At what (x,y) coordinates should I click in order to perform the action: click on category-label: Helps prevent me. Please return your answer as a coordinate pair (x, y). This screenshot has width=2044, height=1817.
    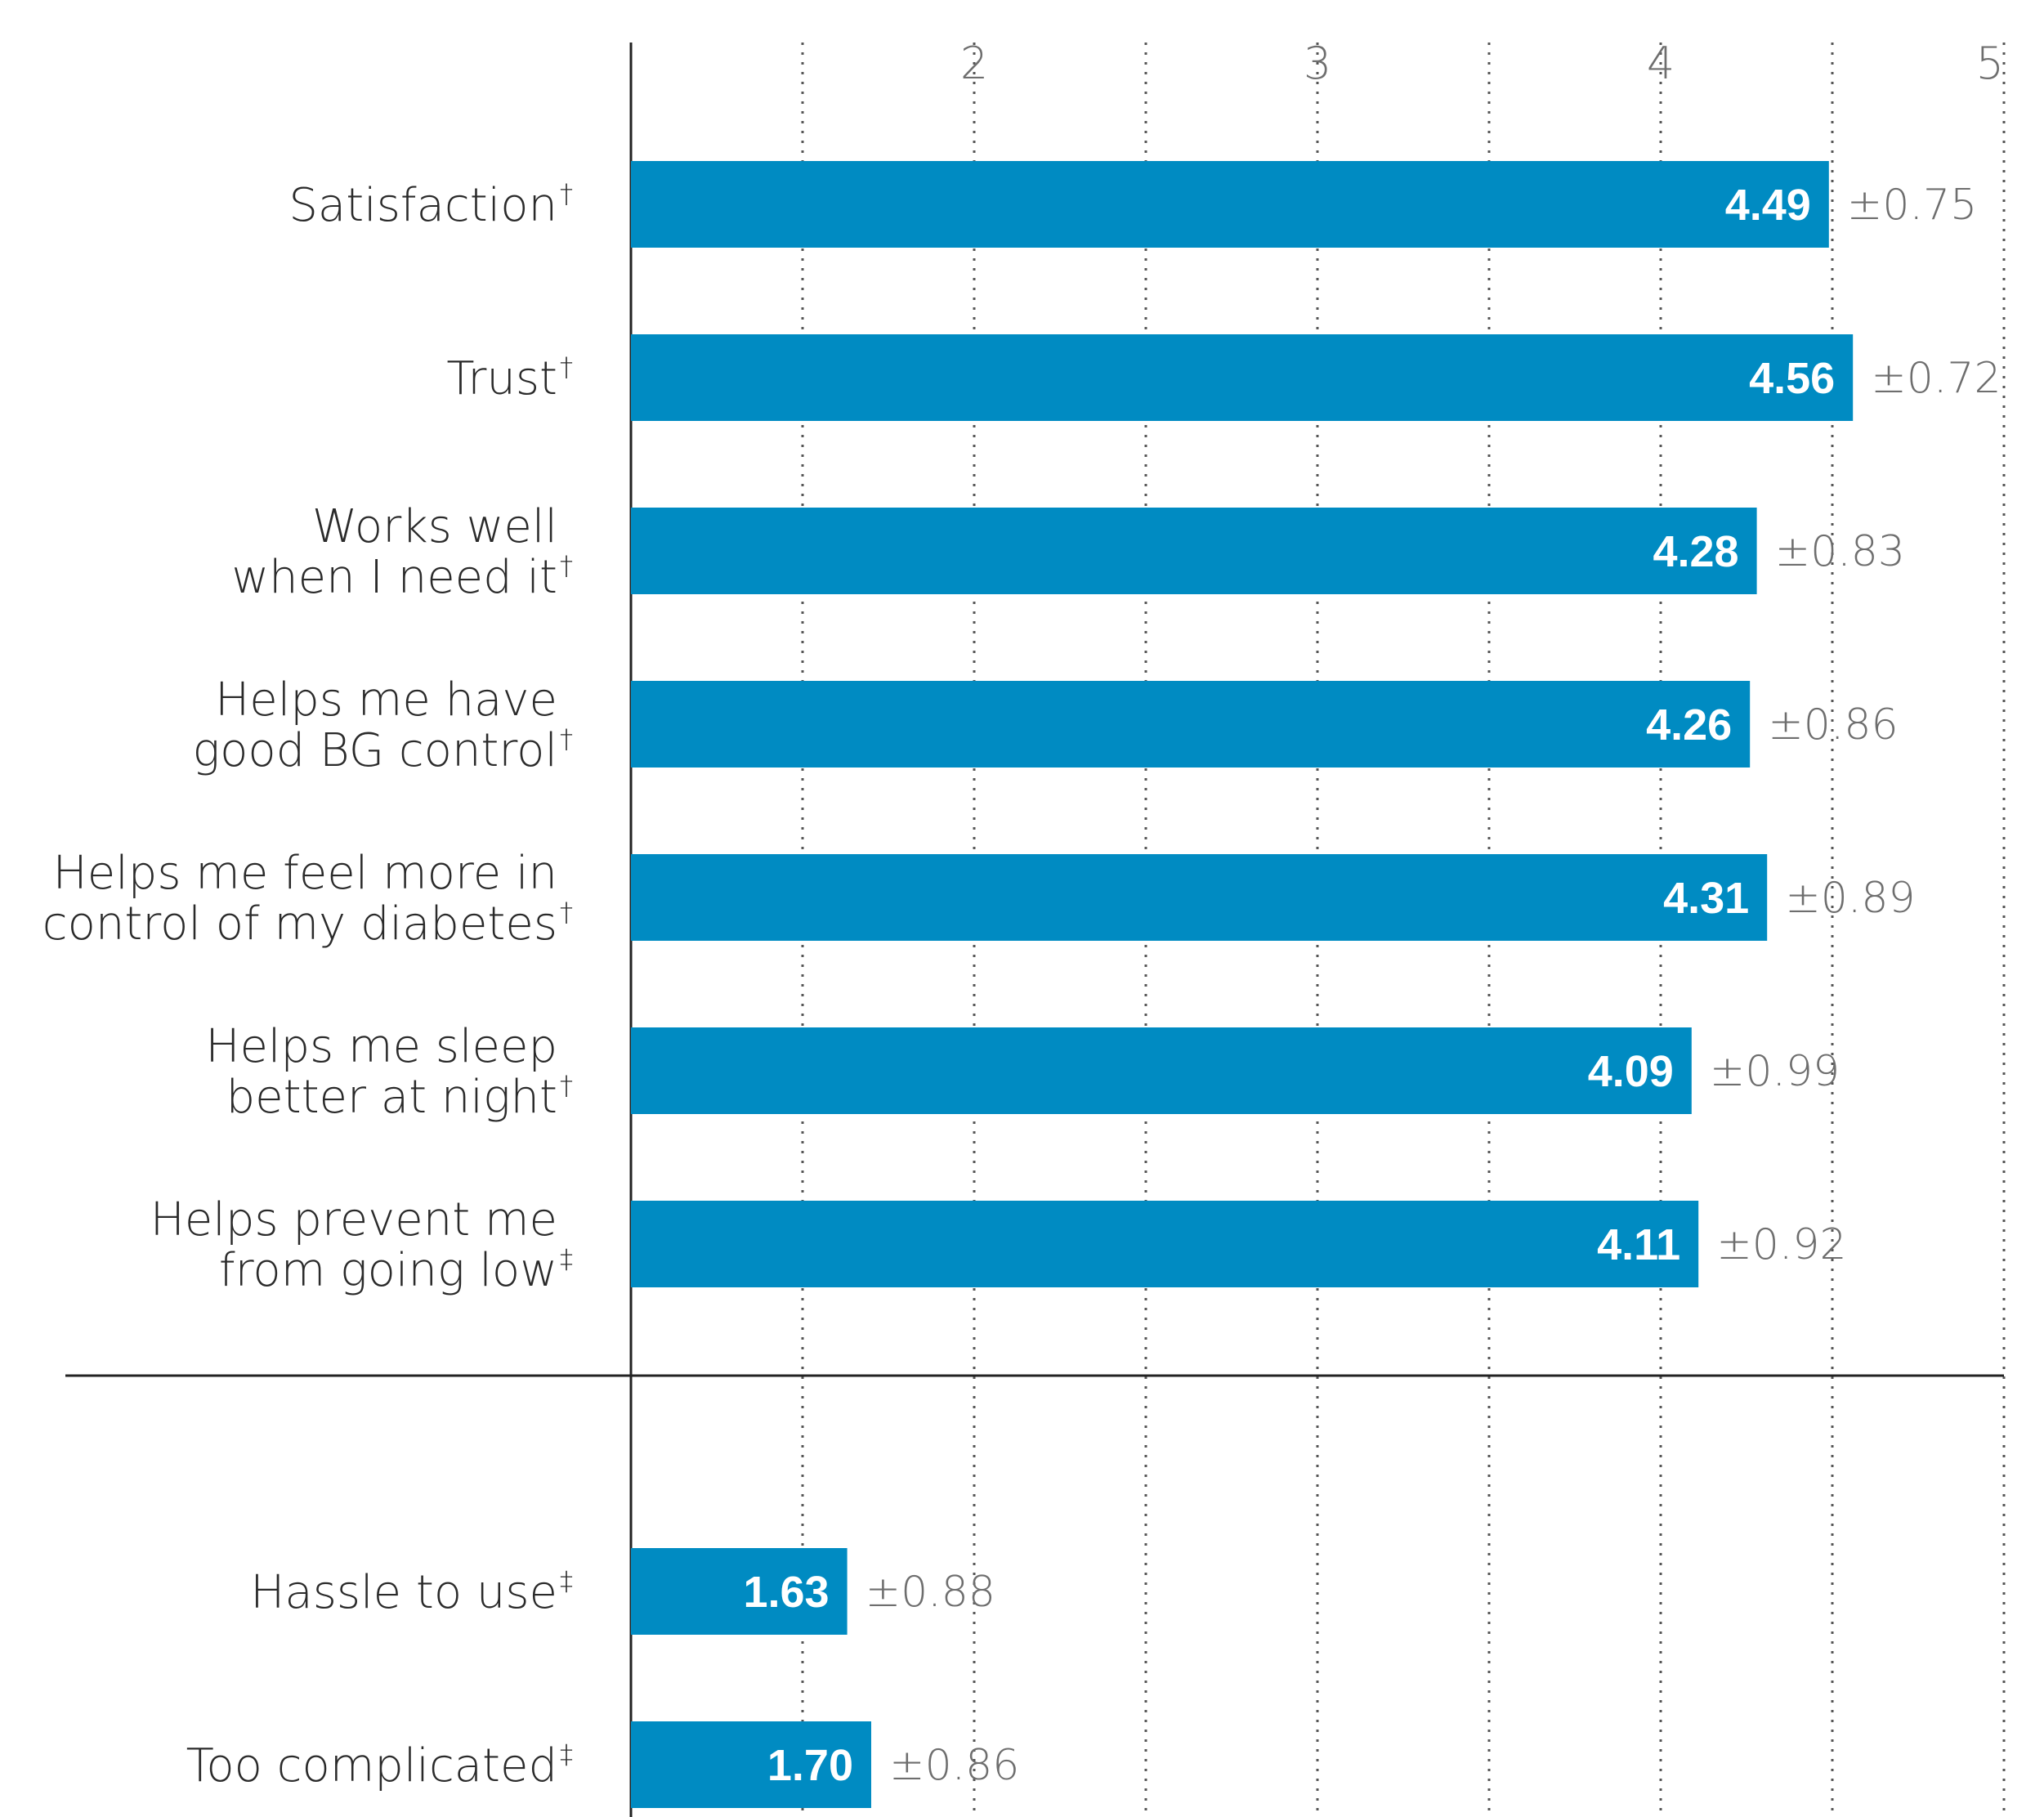
    Looking at the image, I should click on (353, 1219).